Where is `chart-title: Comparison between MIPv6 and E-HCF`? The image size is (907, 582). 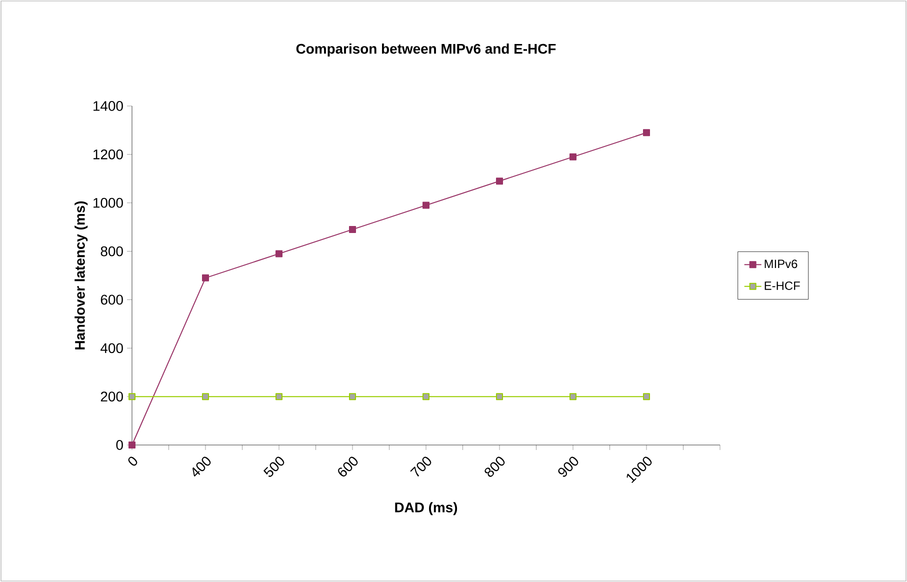
chart-title: Comparison between MIPv6 and E-HCF is located at coordinates (426, 49).